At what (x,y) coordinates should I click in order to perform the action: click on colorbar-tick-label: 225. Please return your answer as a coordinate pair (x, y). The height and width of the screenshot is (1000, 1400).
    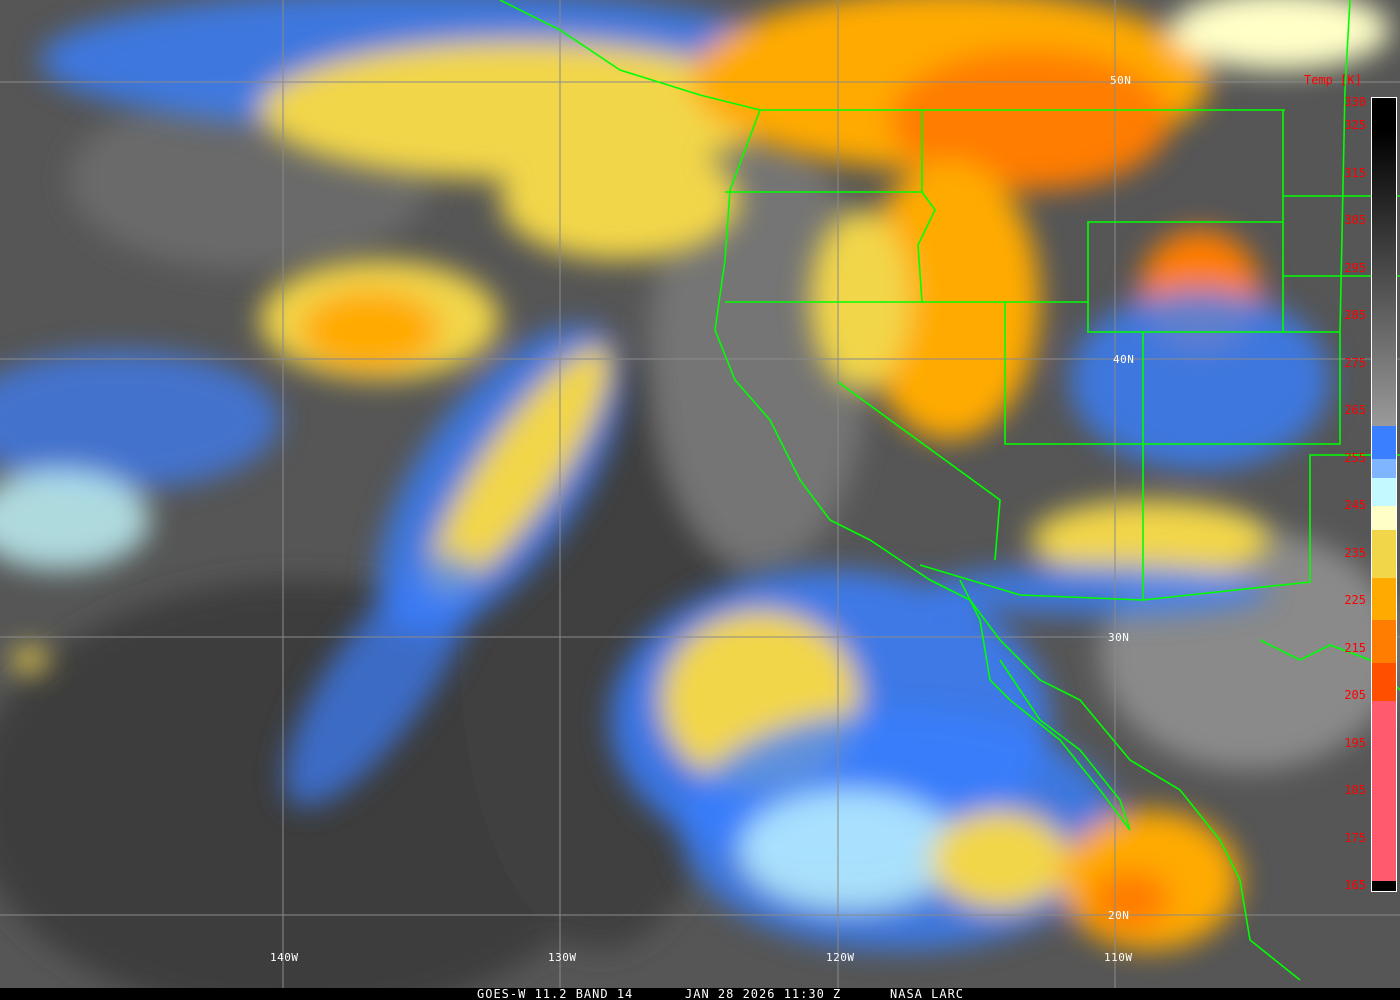
    Looking at the image, I should click on (1355, 600).